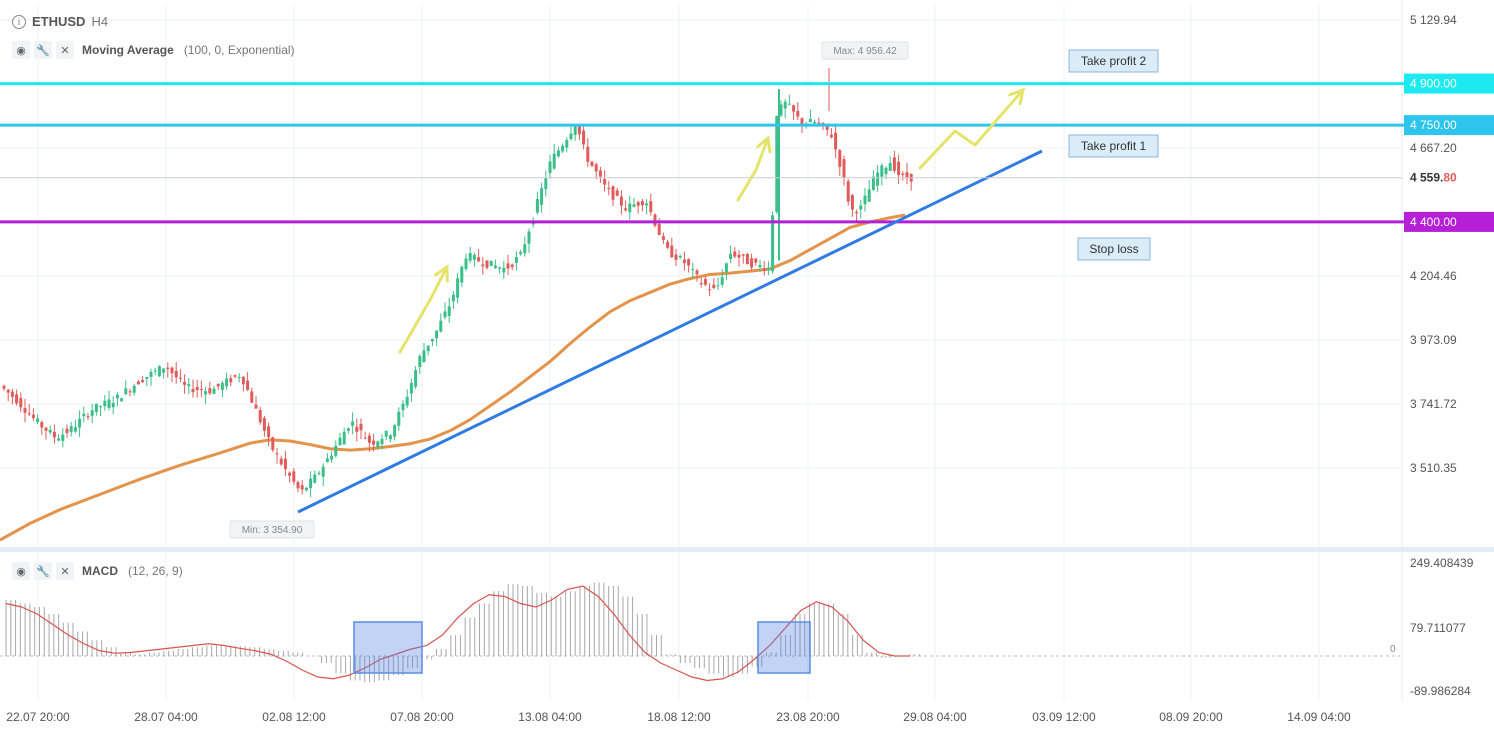  I want to click on macd-zero-label: 0, so click(1393, 649).